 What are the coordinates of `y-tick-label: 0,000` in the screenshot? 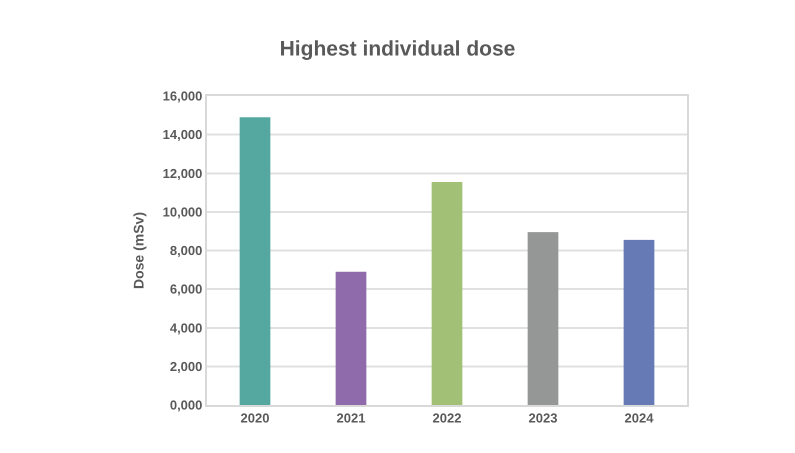 It's located at (186, 405).